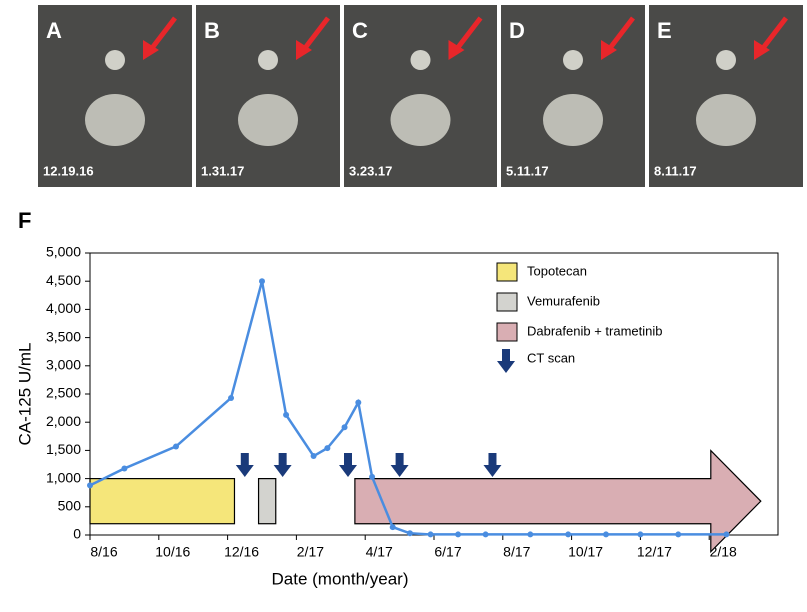 This screenshot has height=612, width=807. What do you see at coordinates (664, 30) in the screenshot?
I see `panel-letter: E` at bounding box center [664, 30].